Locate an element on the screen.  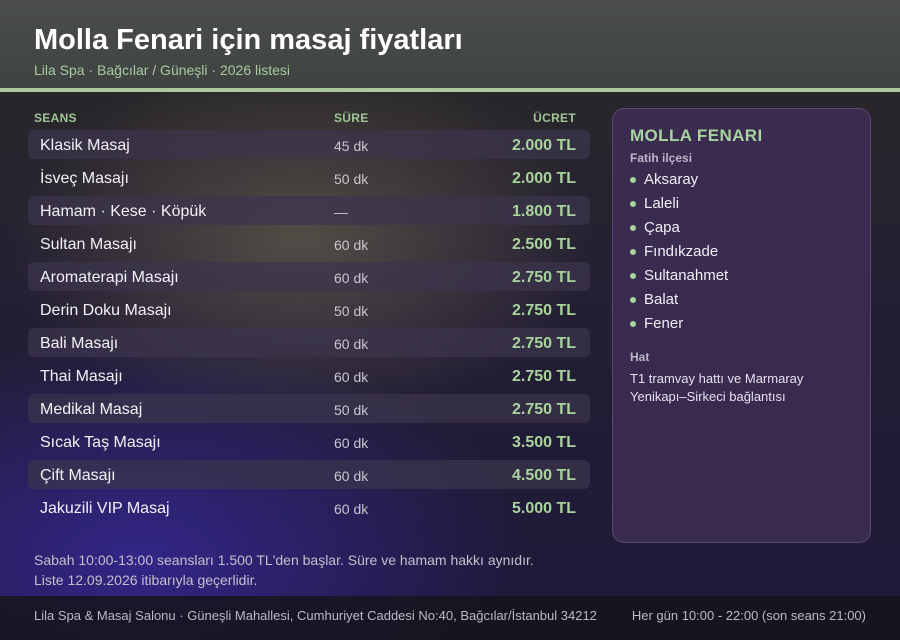
table-row: Bali Masajı 60 dk 2.750 TL is located at coordinates (309, 342).